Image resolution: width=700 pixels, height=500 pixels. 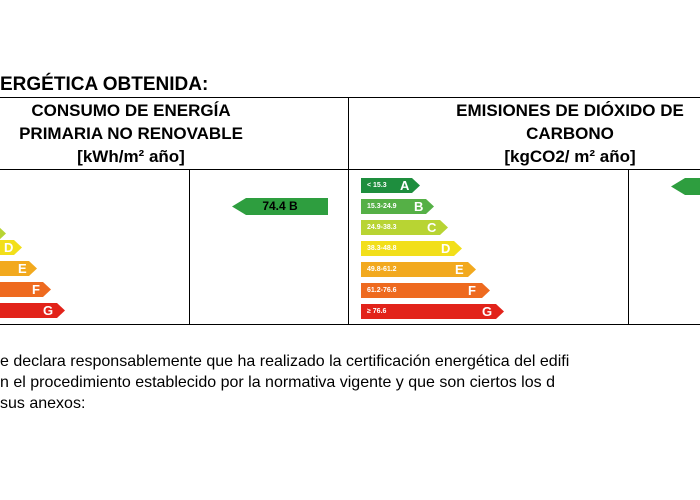 I want to click on consumo-bar-e: E, so click(x=18, y=268).